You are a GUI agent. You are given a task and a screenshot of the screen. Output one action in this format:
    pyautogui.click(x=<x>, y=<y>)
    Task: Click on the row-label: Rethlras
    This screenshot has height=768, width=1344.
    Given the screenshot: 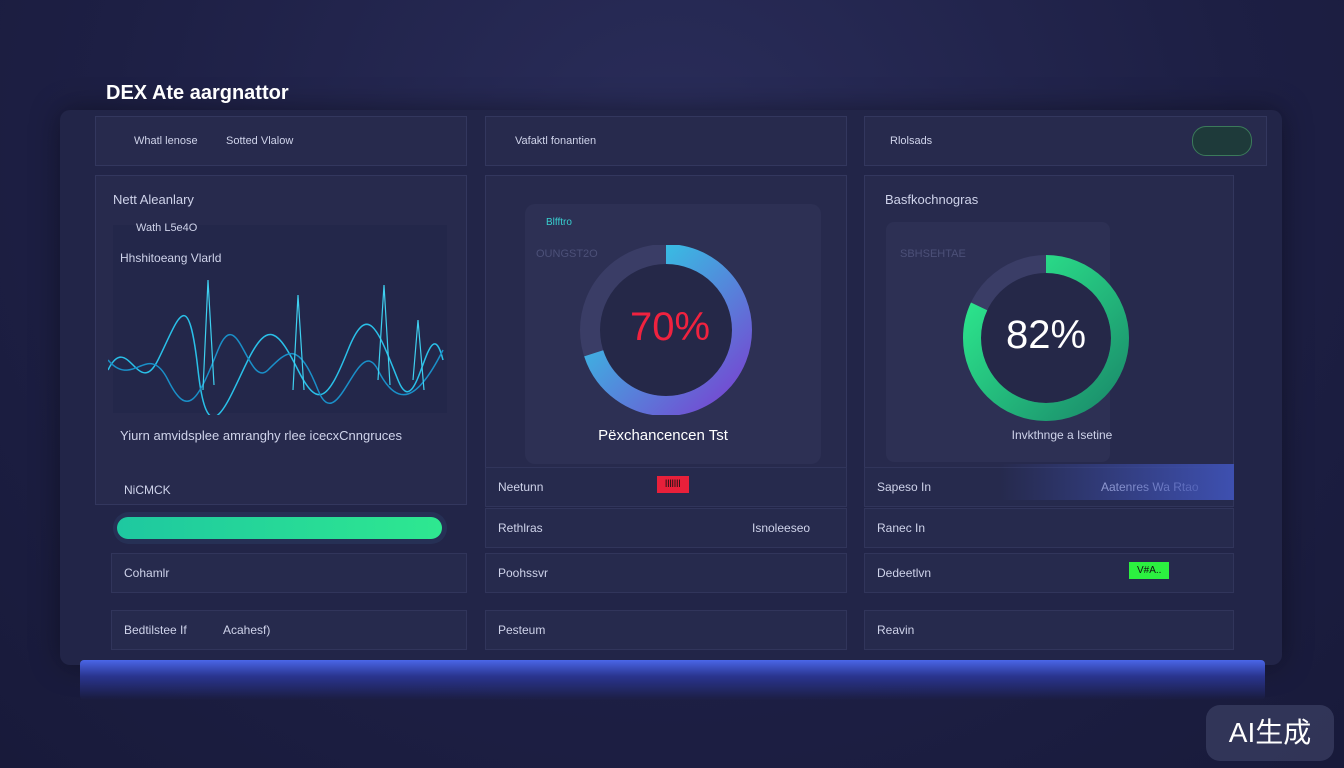 What is the action you would take?
    pyautogui.click(x=520, y=528)
    